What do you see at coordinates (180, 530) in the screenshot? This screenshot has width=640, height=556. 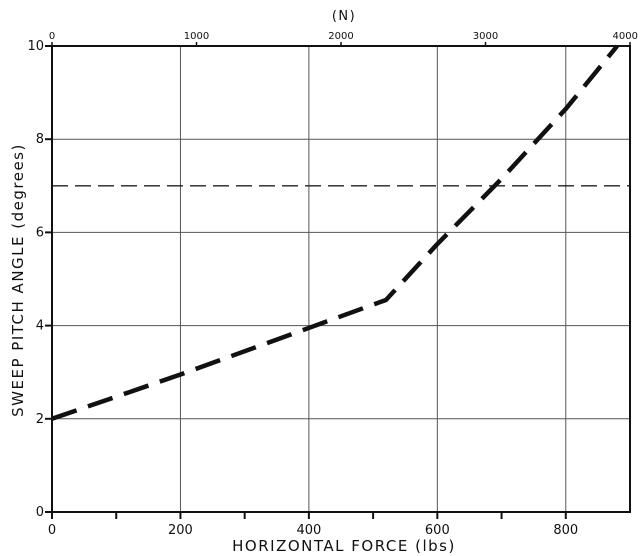 I see `x-tick-label: 200` at bounding box center [180, 530].